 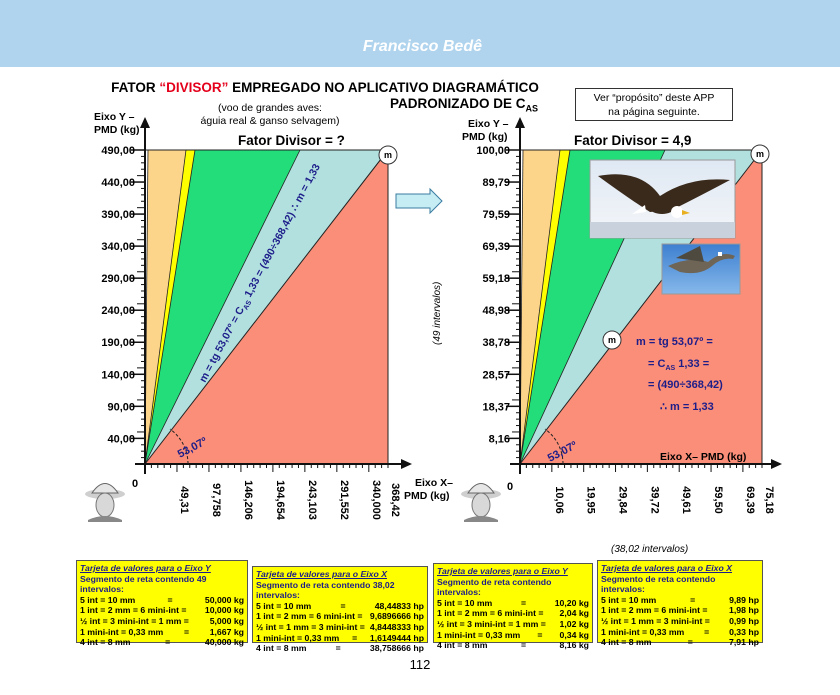 I want to click on left-y-tick-label: 440,00, so click(x=118, y=183).